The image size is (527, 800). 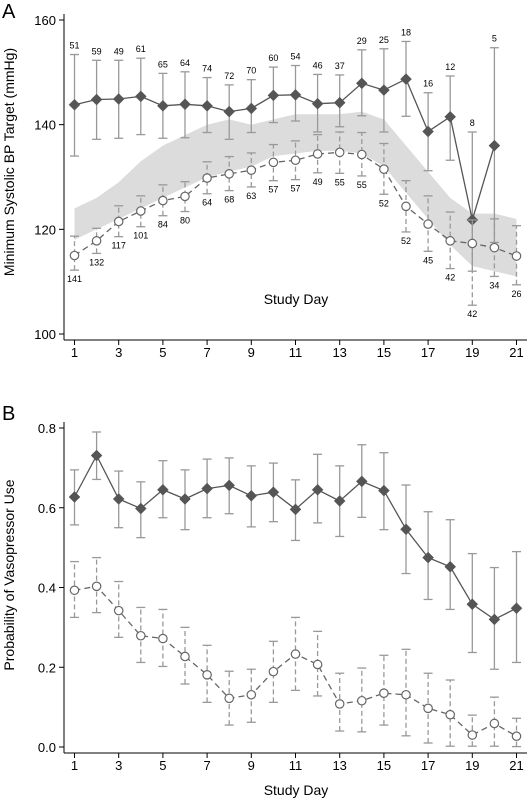 I want to click on panel-a-circle-n-label: 57, so click(x=273, y=190).